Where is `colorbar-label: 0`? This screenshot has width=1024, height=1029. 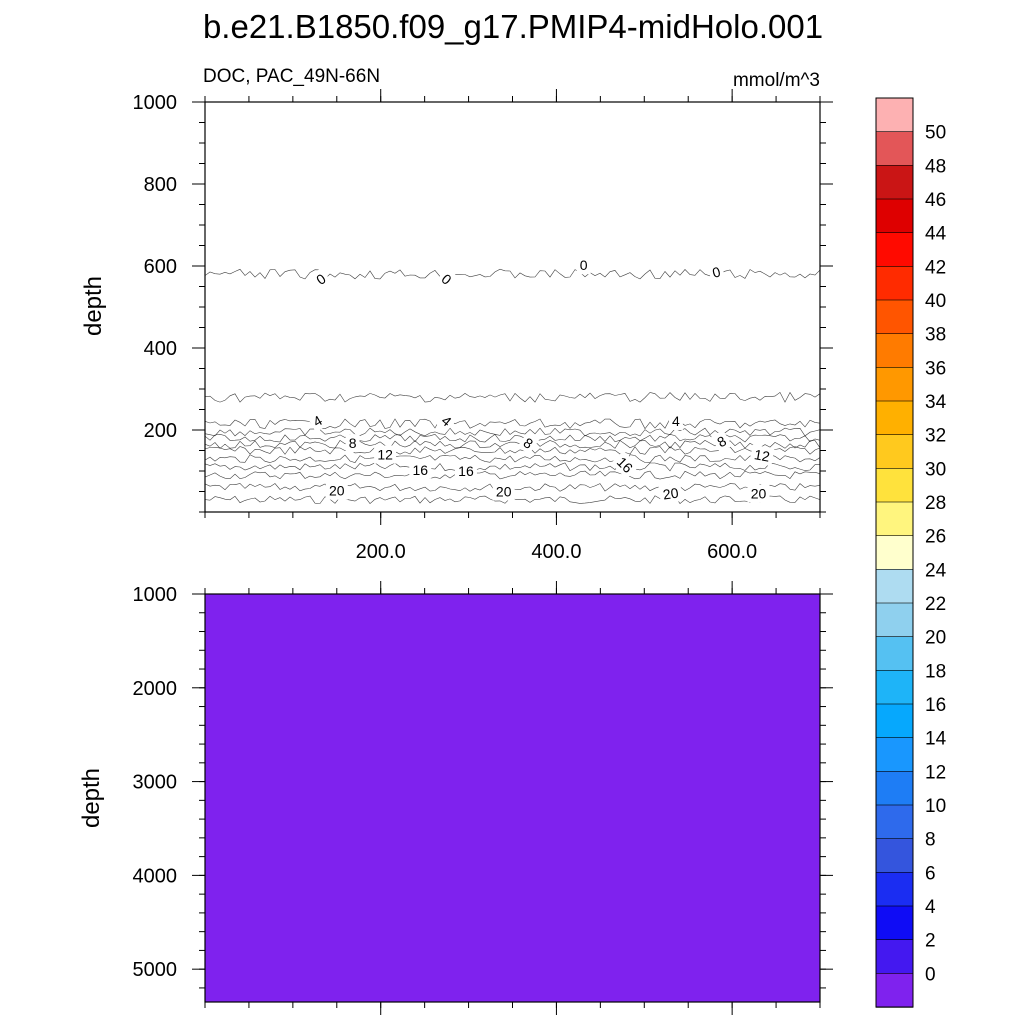 colorbar-label: 0 is located at coordinates (930, 974).